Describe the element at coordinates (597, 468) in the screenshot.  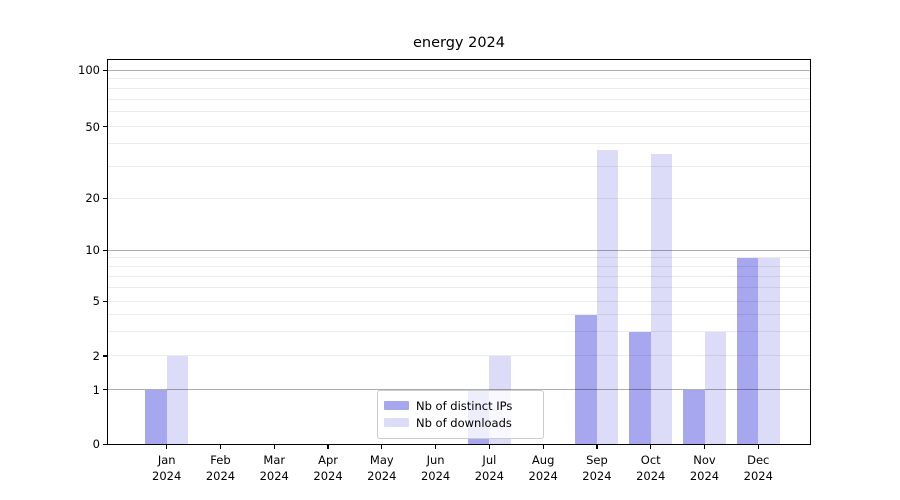
I see `x-tick-label-sep: Sep 2024` at that location.